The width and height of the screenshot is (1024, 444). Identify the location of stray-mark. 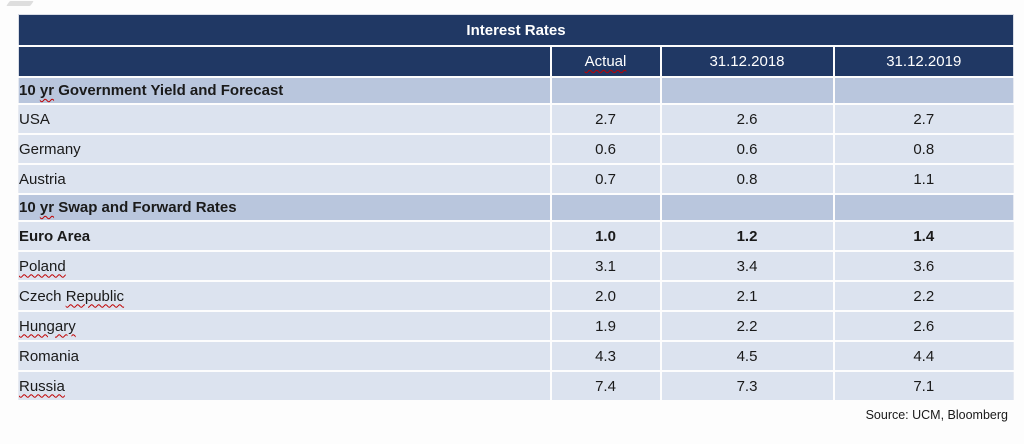
(20, 3).